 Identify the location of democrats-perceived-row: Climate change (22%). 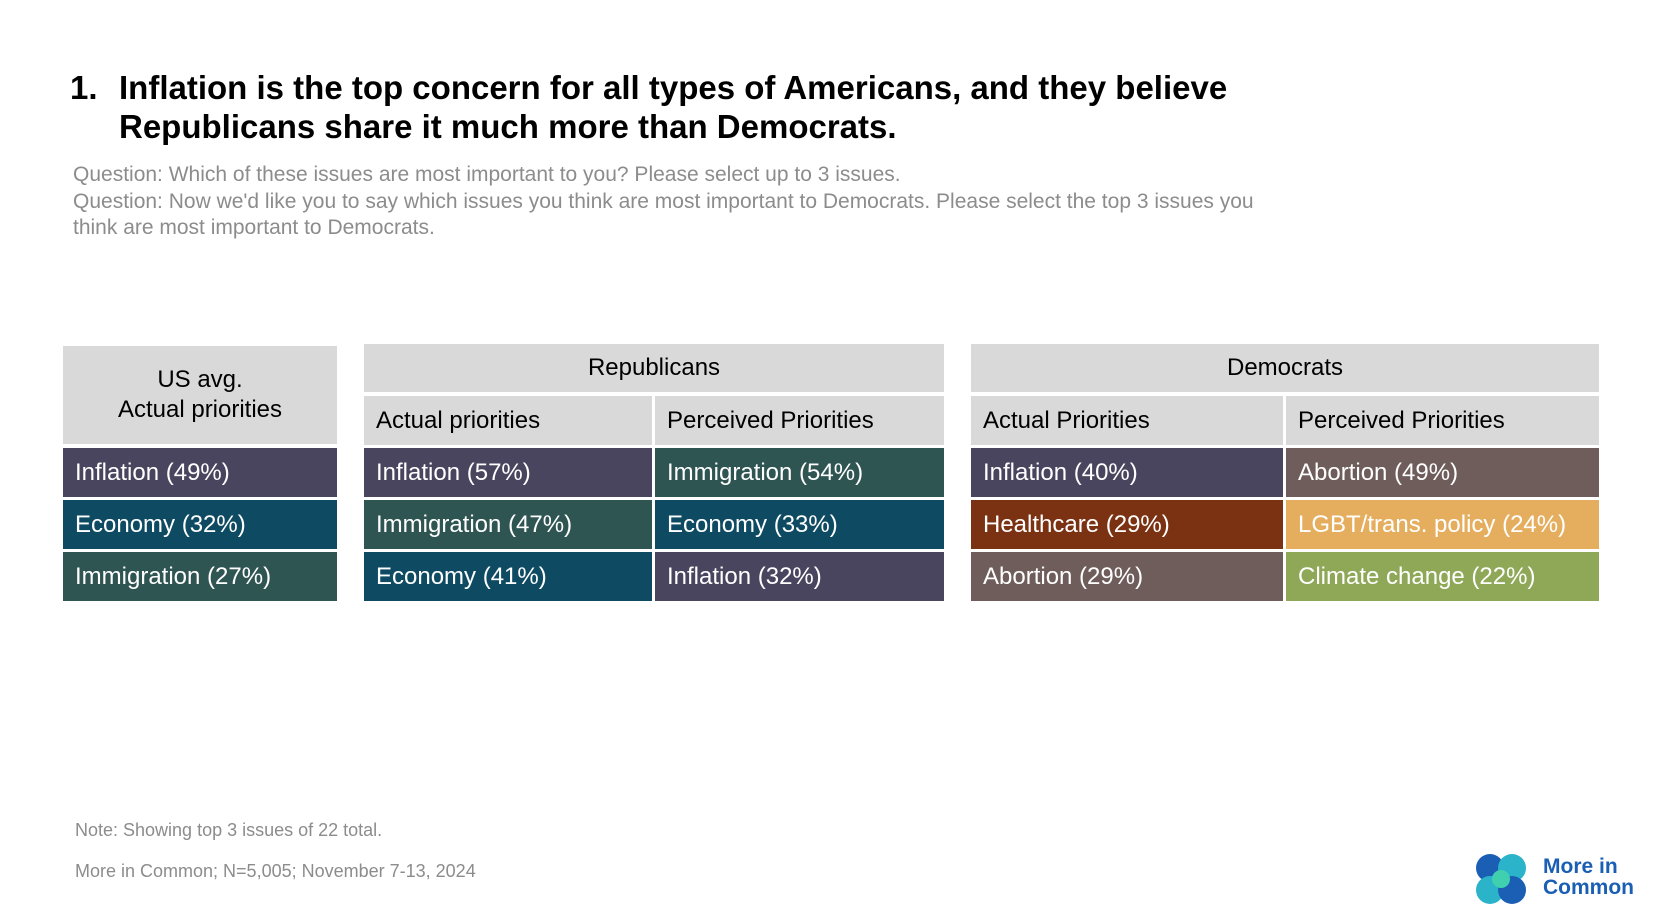
(1442, 576).